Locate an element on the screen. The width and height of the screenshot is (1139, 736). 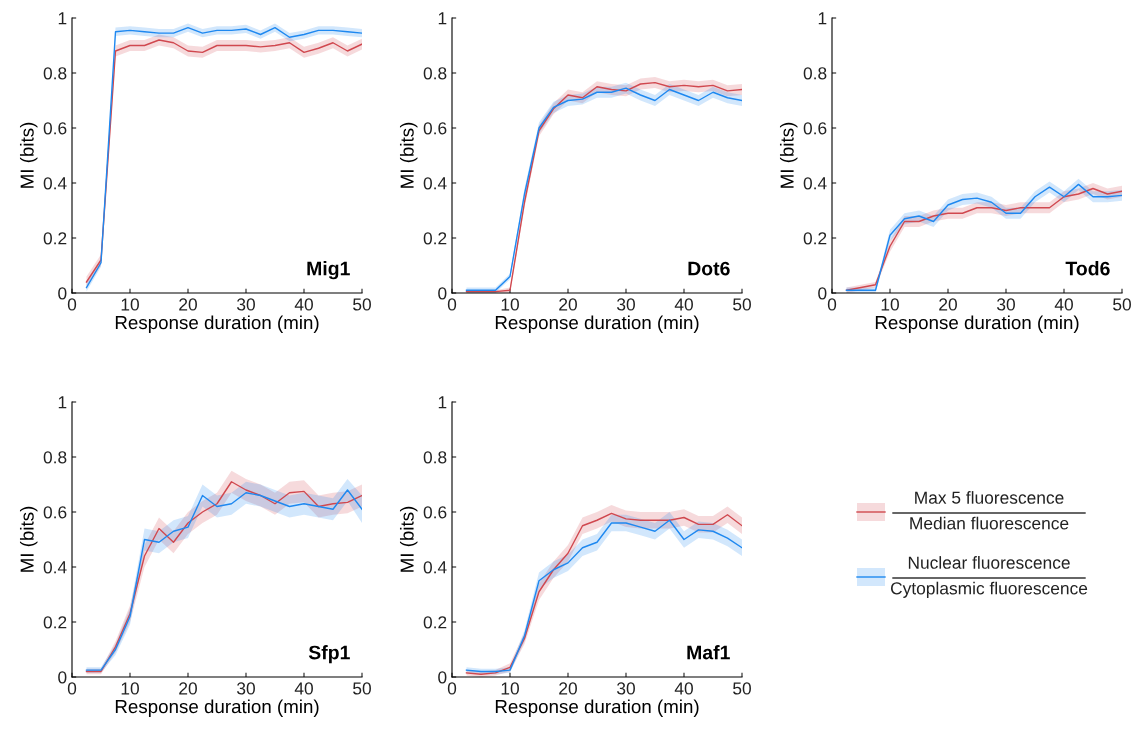
text: Nuclear fluorescence Cytoplasmic fluorescence is located at coordinates (989, 577).